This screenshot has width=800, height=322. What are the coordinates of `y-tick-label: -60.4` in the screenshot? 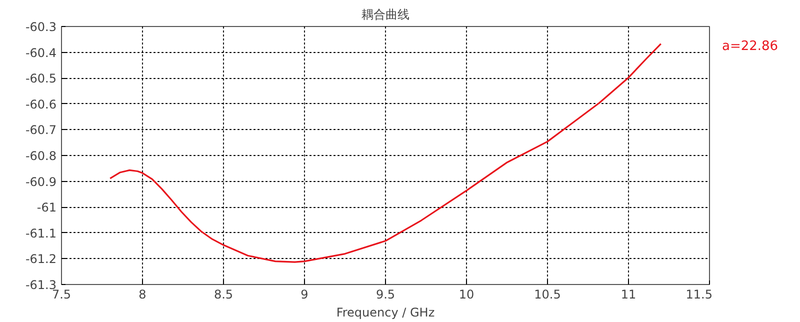 It's located at (41, 53).